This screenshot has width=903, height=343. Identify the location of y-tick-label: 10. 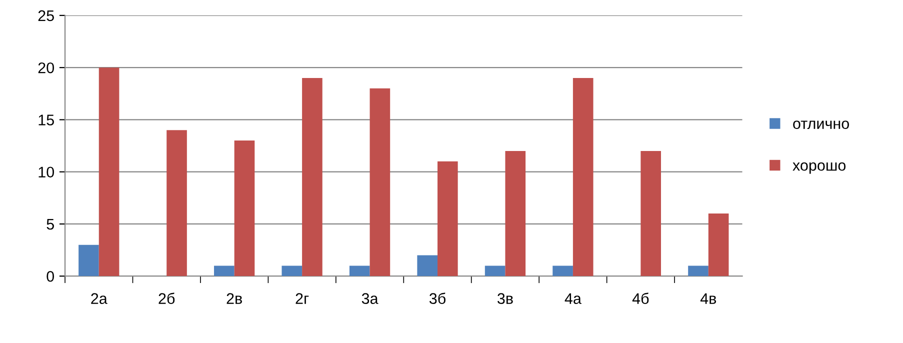
(46, 172).